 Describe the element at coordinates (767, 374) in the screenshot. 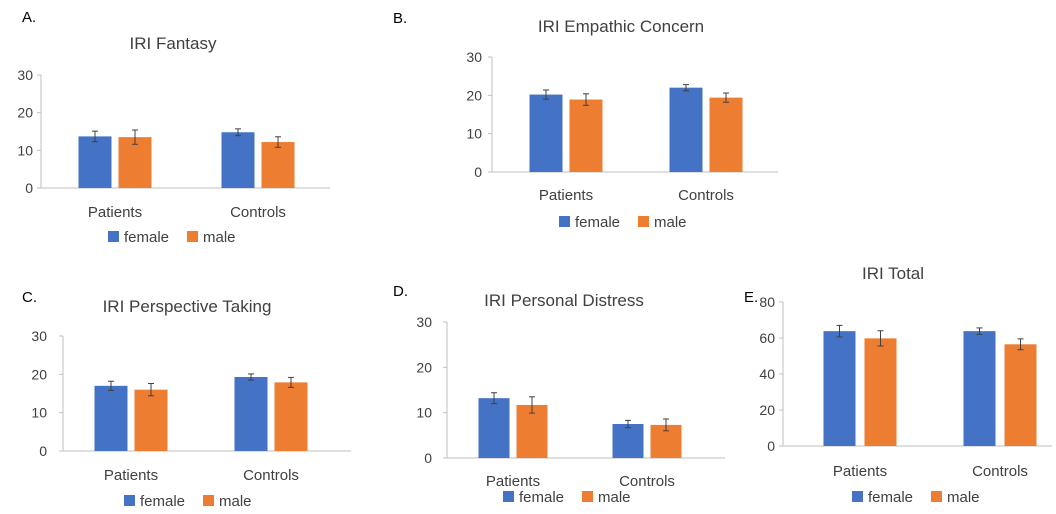

I see `y-tick-label: 40` at that location.